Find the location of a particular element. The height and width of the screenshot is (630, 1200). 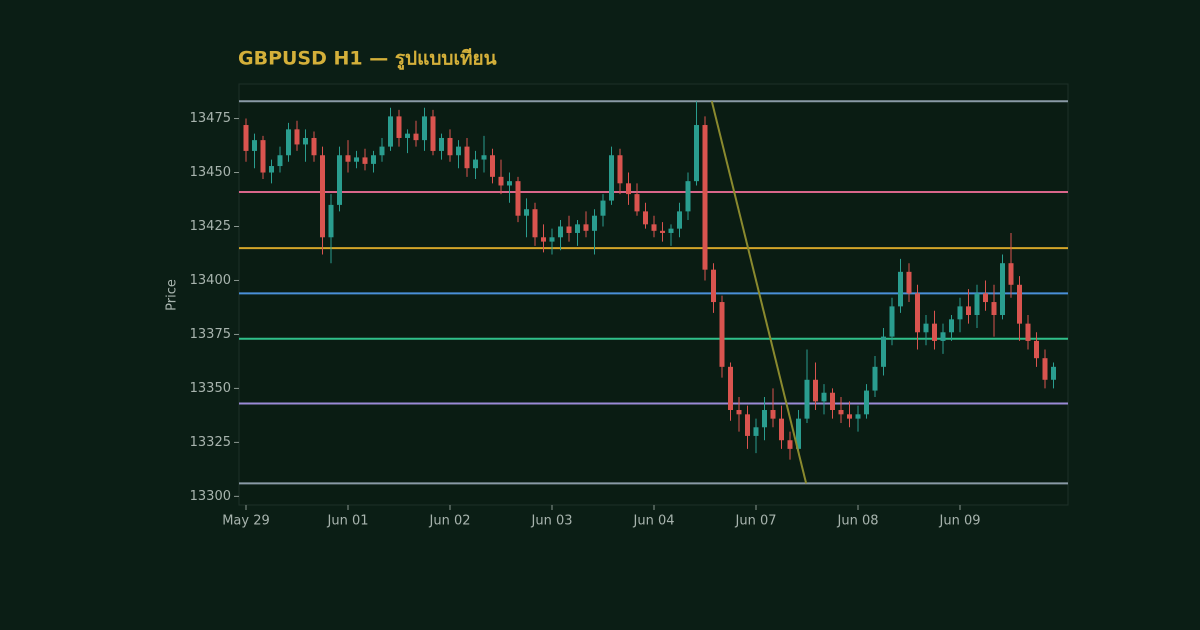

x-tick-label: Jun 09 is located at coordinates (960, 521).